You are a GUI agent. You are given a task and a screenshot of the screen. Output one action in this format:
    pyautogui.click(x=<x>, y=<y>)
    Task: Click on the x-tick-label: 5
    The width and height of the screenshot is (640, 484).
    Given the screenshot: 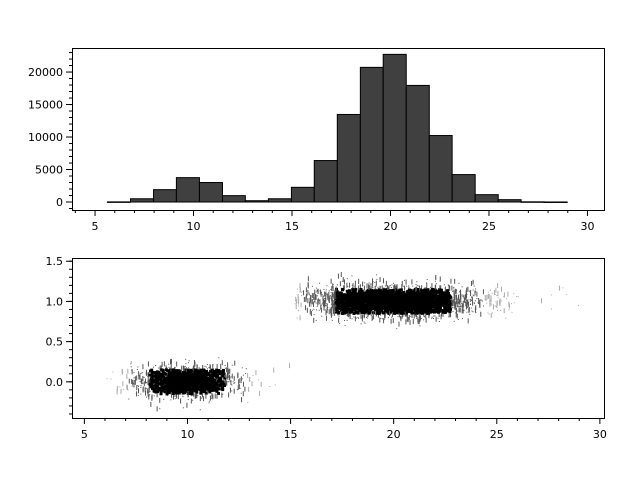 What is the action you would take?
    pyautogui.click(x=95, y=226)
    